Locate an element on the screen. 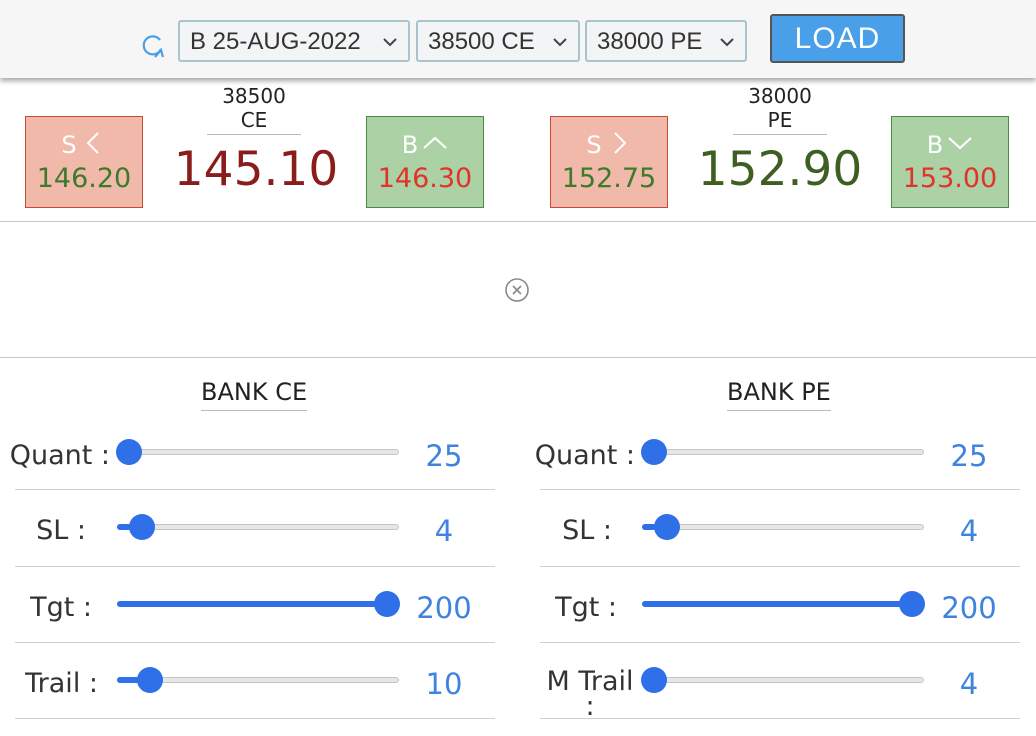 This screenshot has width=1036, height=736. ce-panel-title: BANK CE is located at coordinates (254, 394).